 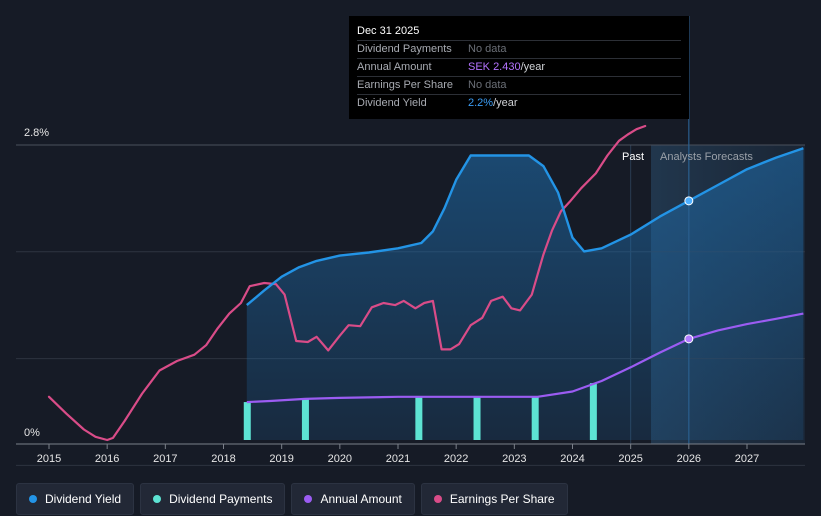 What do you see at coordinates (519, 49) in the screenshot?
I see `tooltip-row-dividend-payments: Dividend Payments No data` at bounding box center [519, 49].